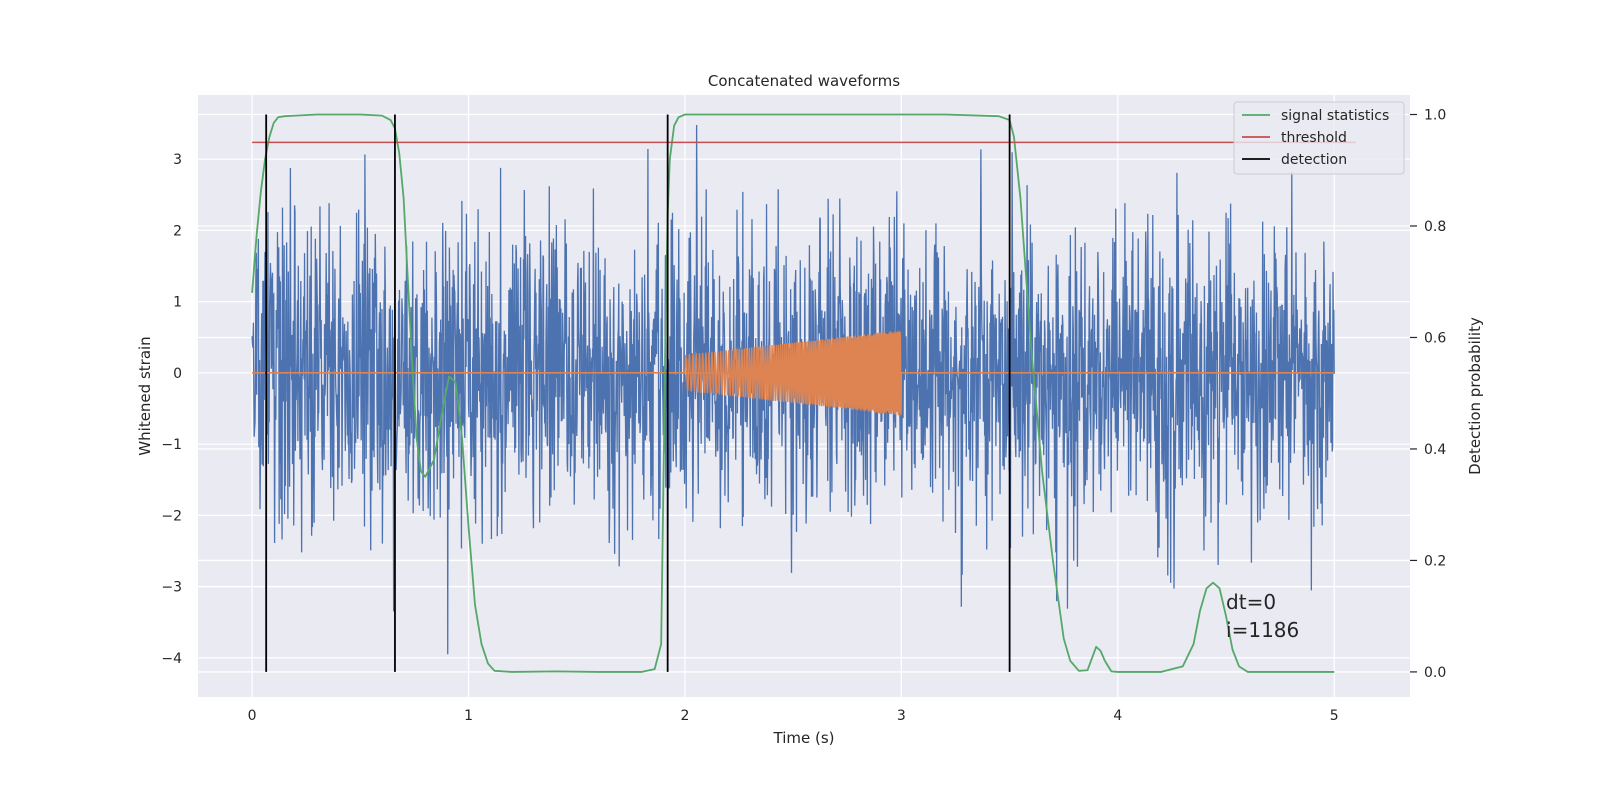  What do you see at coordinates (1435, 673) in the screenshot?
I see `y2-tick-label: 0.0` at bounding box center [1435, 673].